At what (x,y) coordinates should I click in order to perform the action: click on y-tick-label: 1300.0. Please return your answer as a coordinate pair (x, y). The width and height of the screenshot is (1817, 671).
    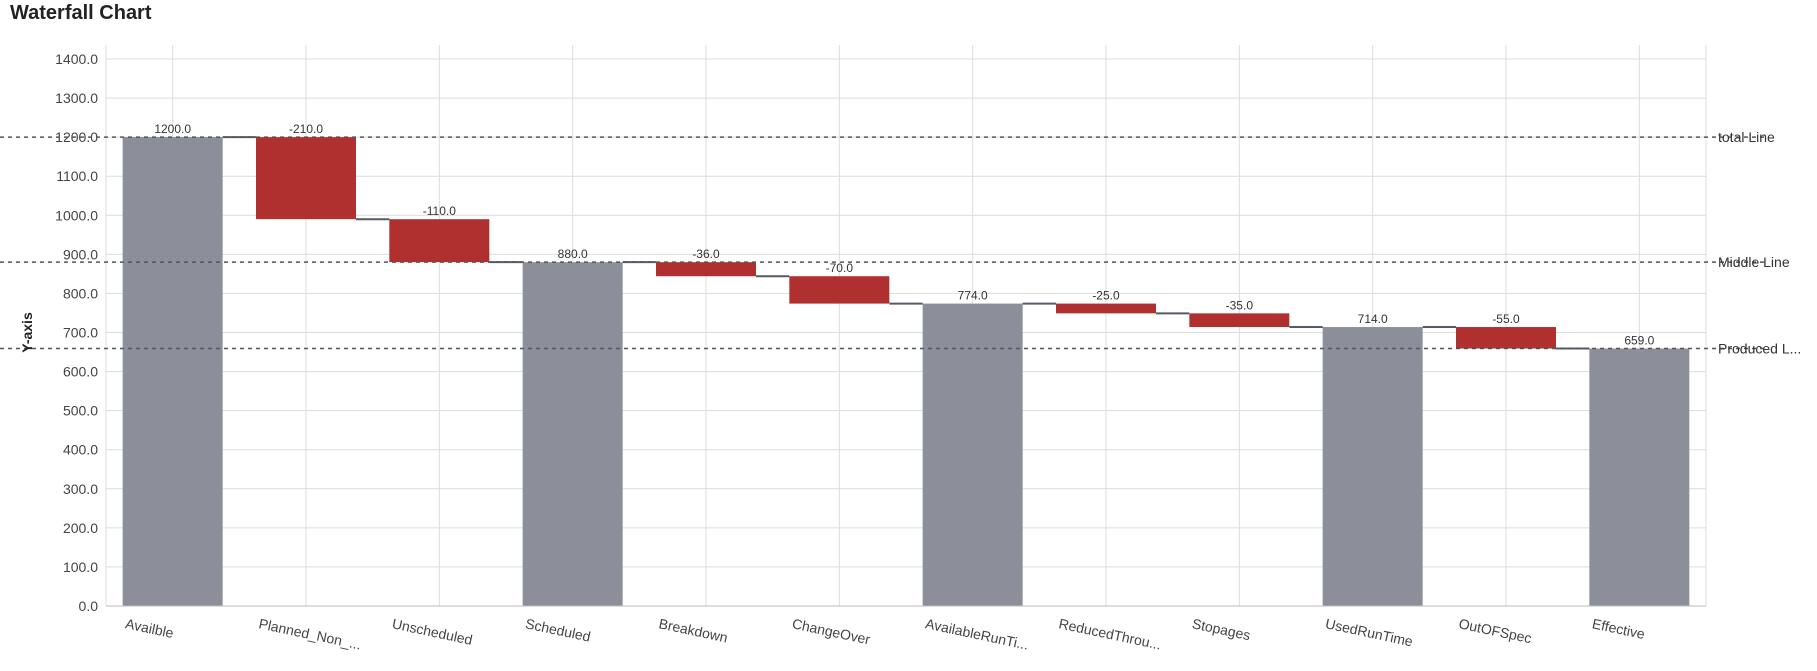
    Looking at the image, I should click on (76, 98).